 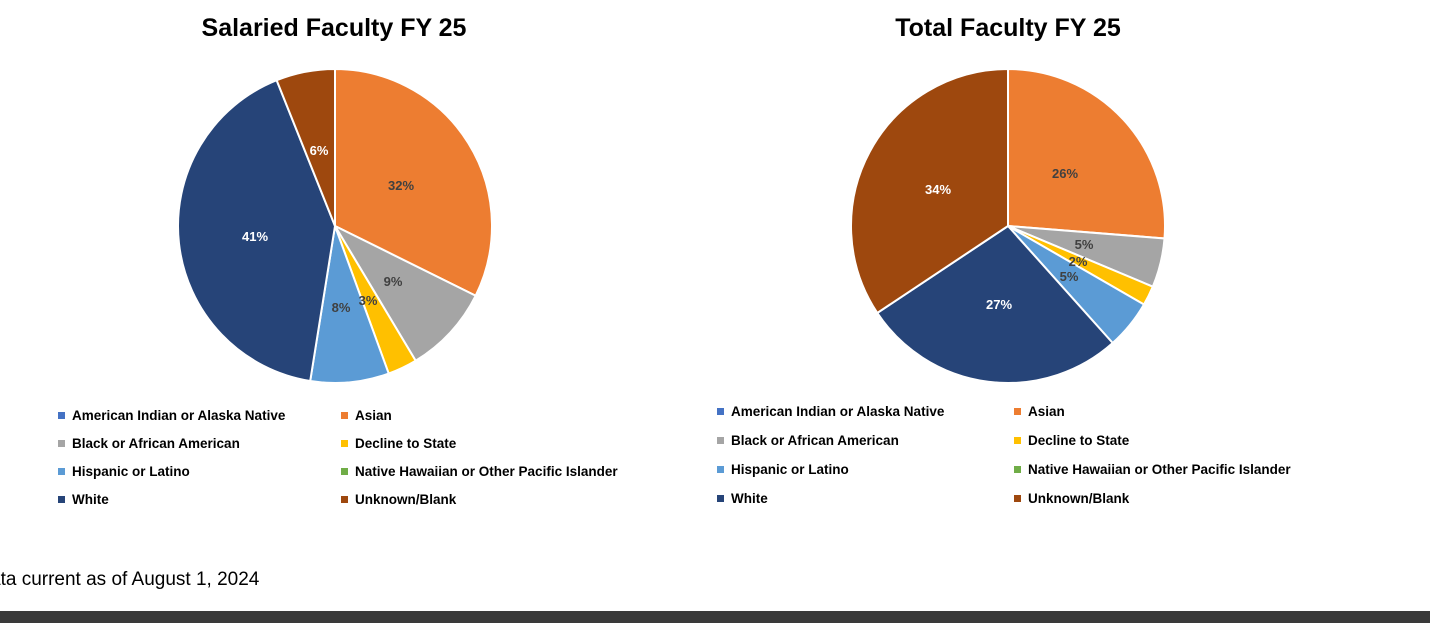 I want to click on data-label-white: 27%, so click(x=999, y=304).